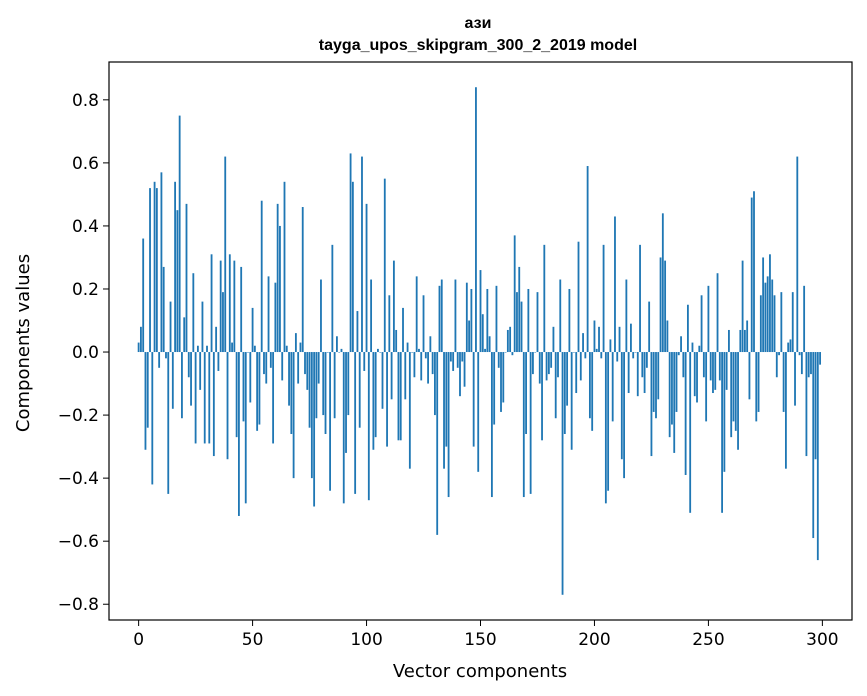 The width and height of the screenshot is (867, 696). I want to click on x-tick-label: 50, so click(253, 640).